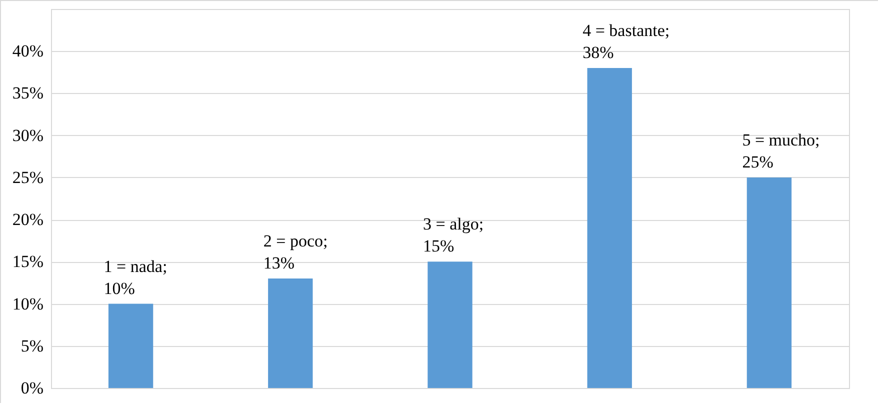 The image size is (880, 405). I want to click on y-tick-label: 10%, so click(28, 304).